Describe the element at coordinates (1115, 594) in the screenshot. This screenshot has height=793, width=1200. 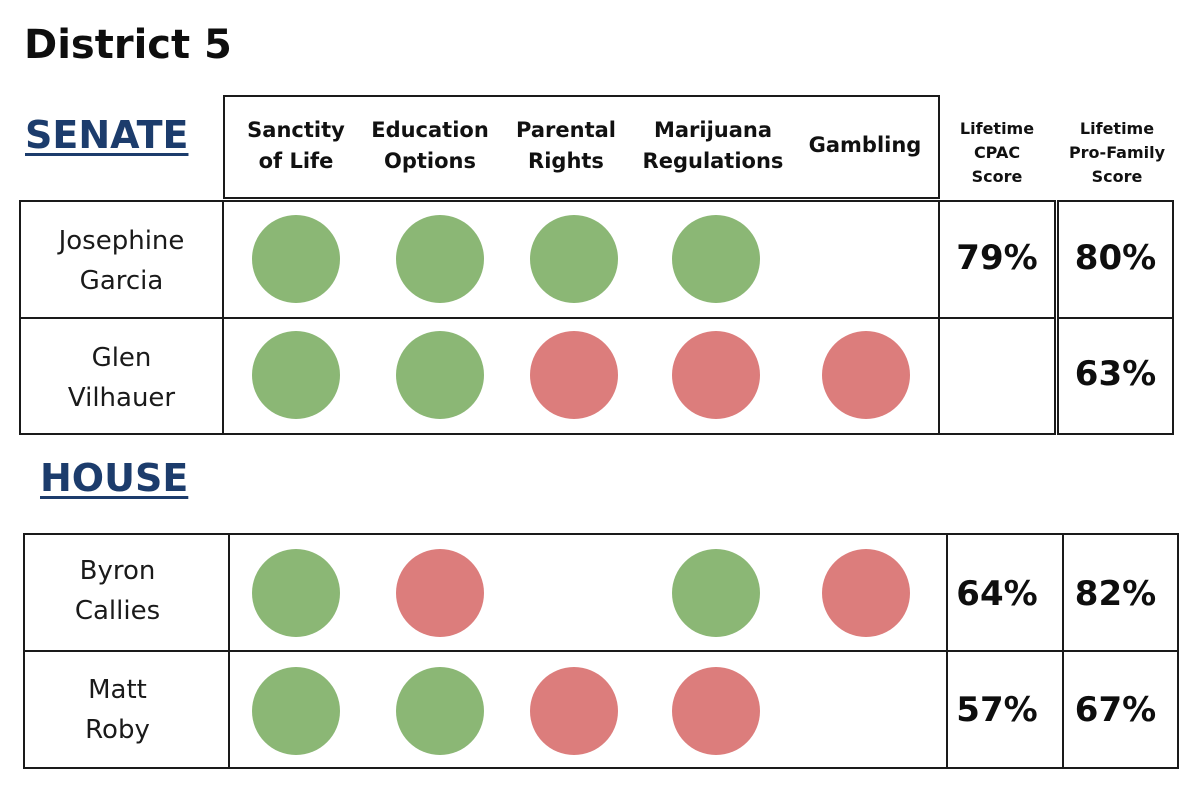
I see `profamily-score-byron-callies: 82%` at that location.